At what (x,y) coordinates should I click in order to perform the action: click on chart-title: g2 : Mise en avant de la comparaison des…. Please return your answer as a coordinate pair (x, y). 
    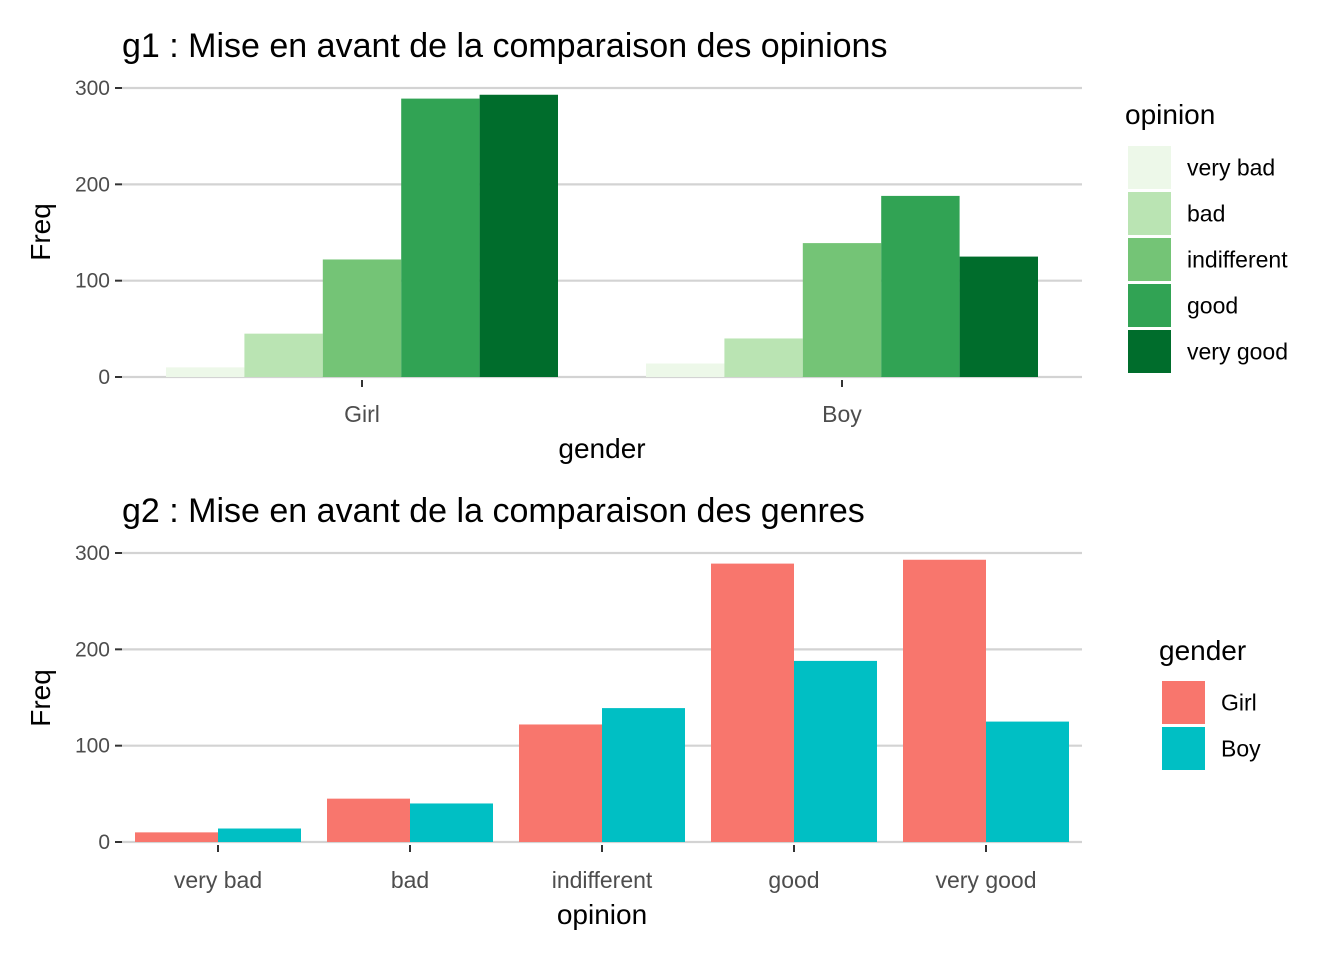
    Looking at the image, I should click on (493, 511).